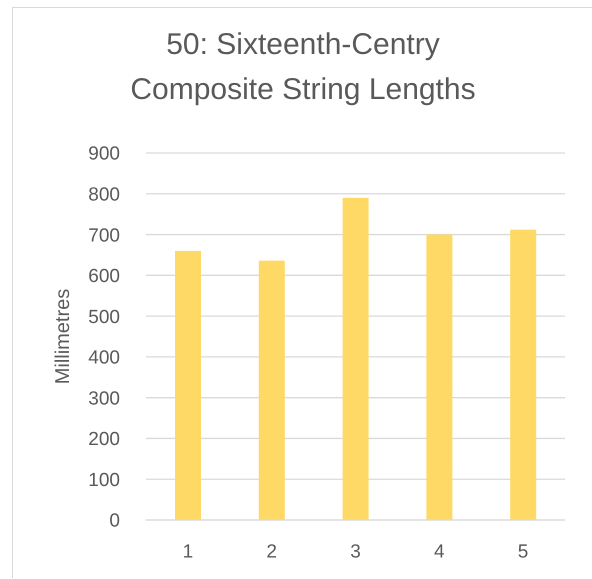 This screenshot has height=579, width=592. Describe the element at coordinates (188, 551) in the screenshot. I see `x-tick-label: 1` at that location.